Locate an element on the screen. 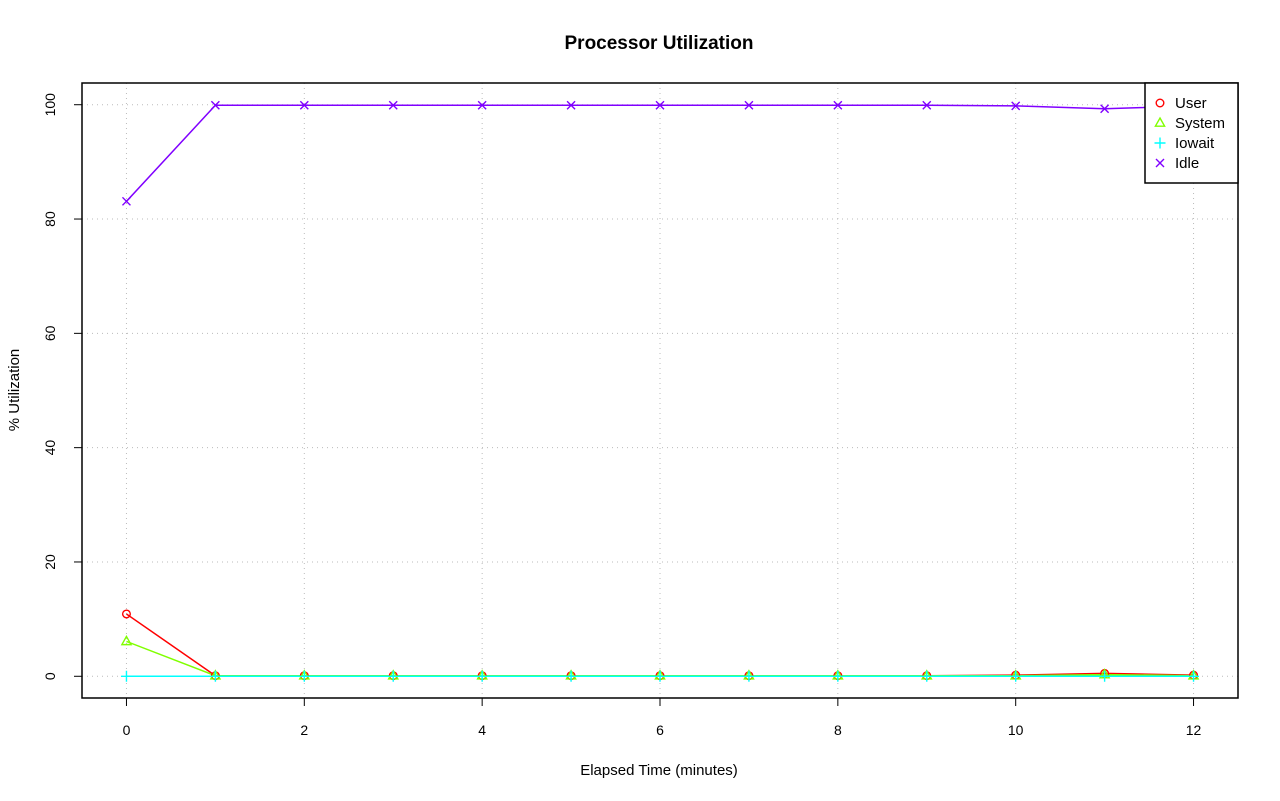 The image size is (1280, 801). y-tick-label: 100 is located at coordinates (50, 105).